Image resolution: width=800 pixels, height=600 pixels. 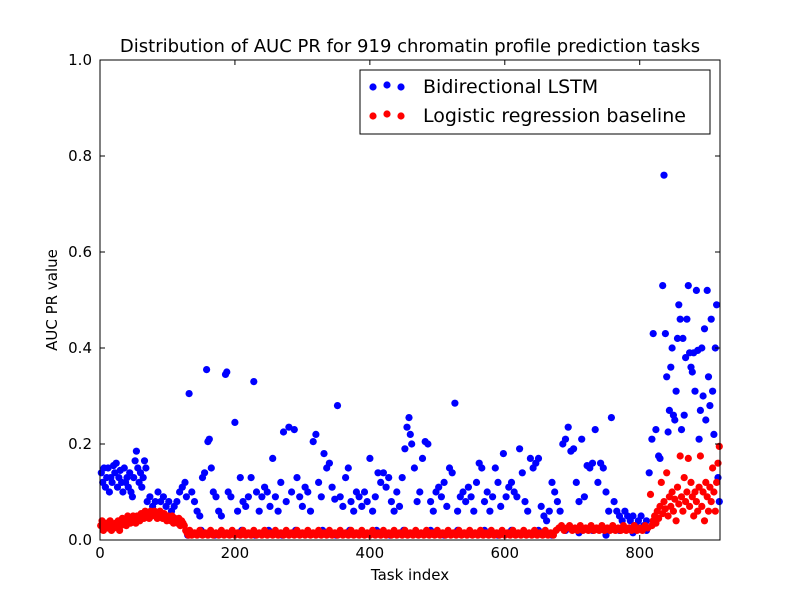 What do you see at coordinates (639, 553) in the screenshot?
I see `x-tick-label: 800` at bounding box center [639, 553].